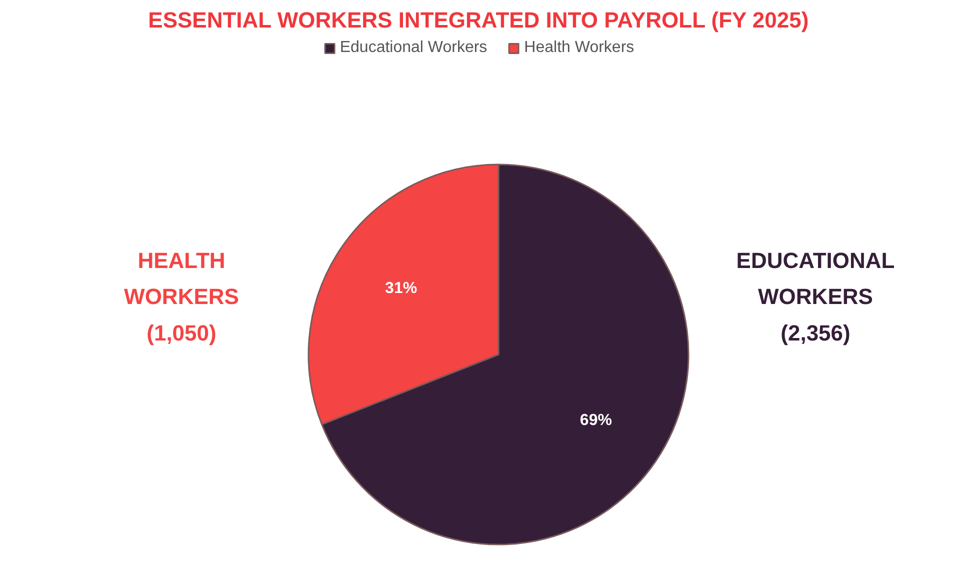  What do you see at coordinates (401, 288) in the screenshot?
I see `data-label: 31%` at bounding box center [401, 288].